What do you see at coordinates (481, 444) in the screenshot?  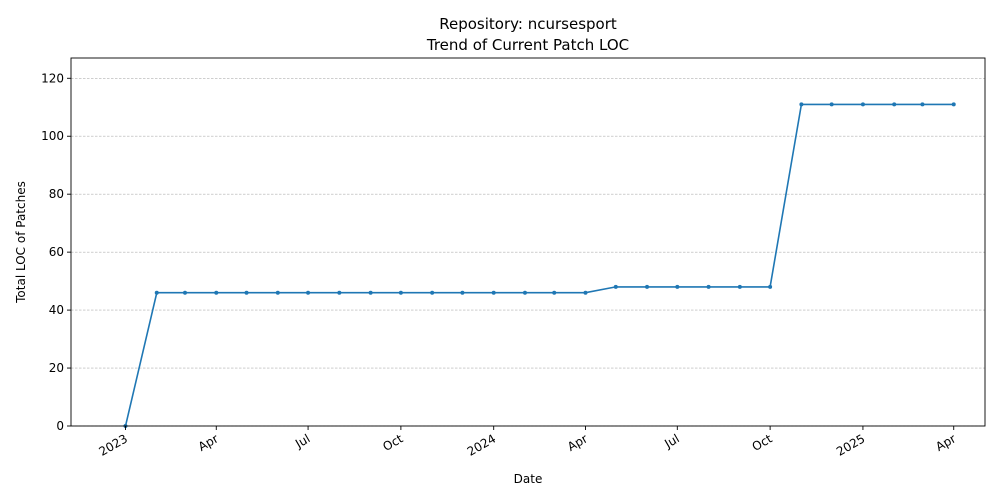 I see `x-tick-label: 2024` at bounding box center [481, 444].